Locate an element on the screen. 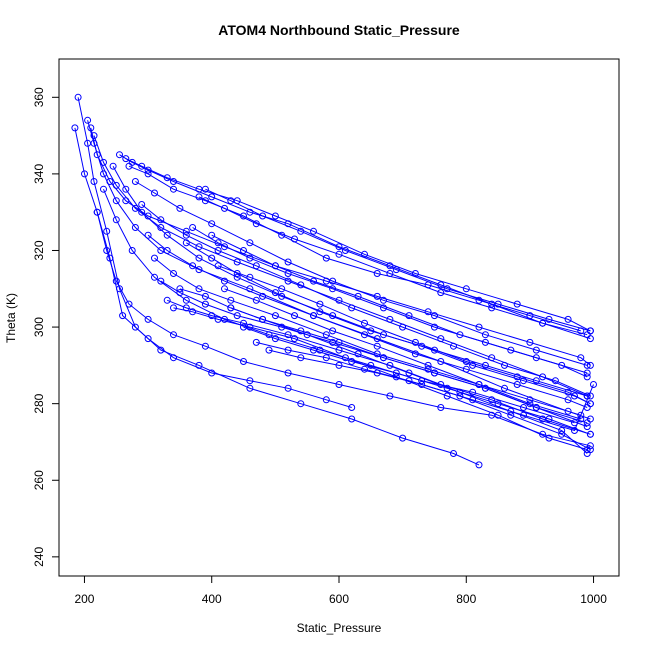 This screenshot has height=650, width=650. x-axis: 200 400 600 800 1000 is located at coordinates (340, 590).